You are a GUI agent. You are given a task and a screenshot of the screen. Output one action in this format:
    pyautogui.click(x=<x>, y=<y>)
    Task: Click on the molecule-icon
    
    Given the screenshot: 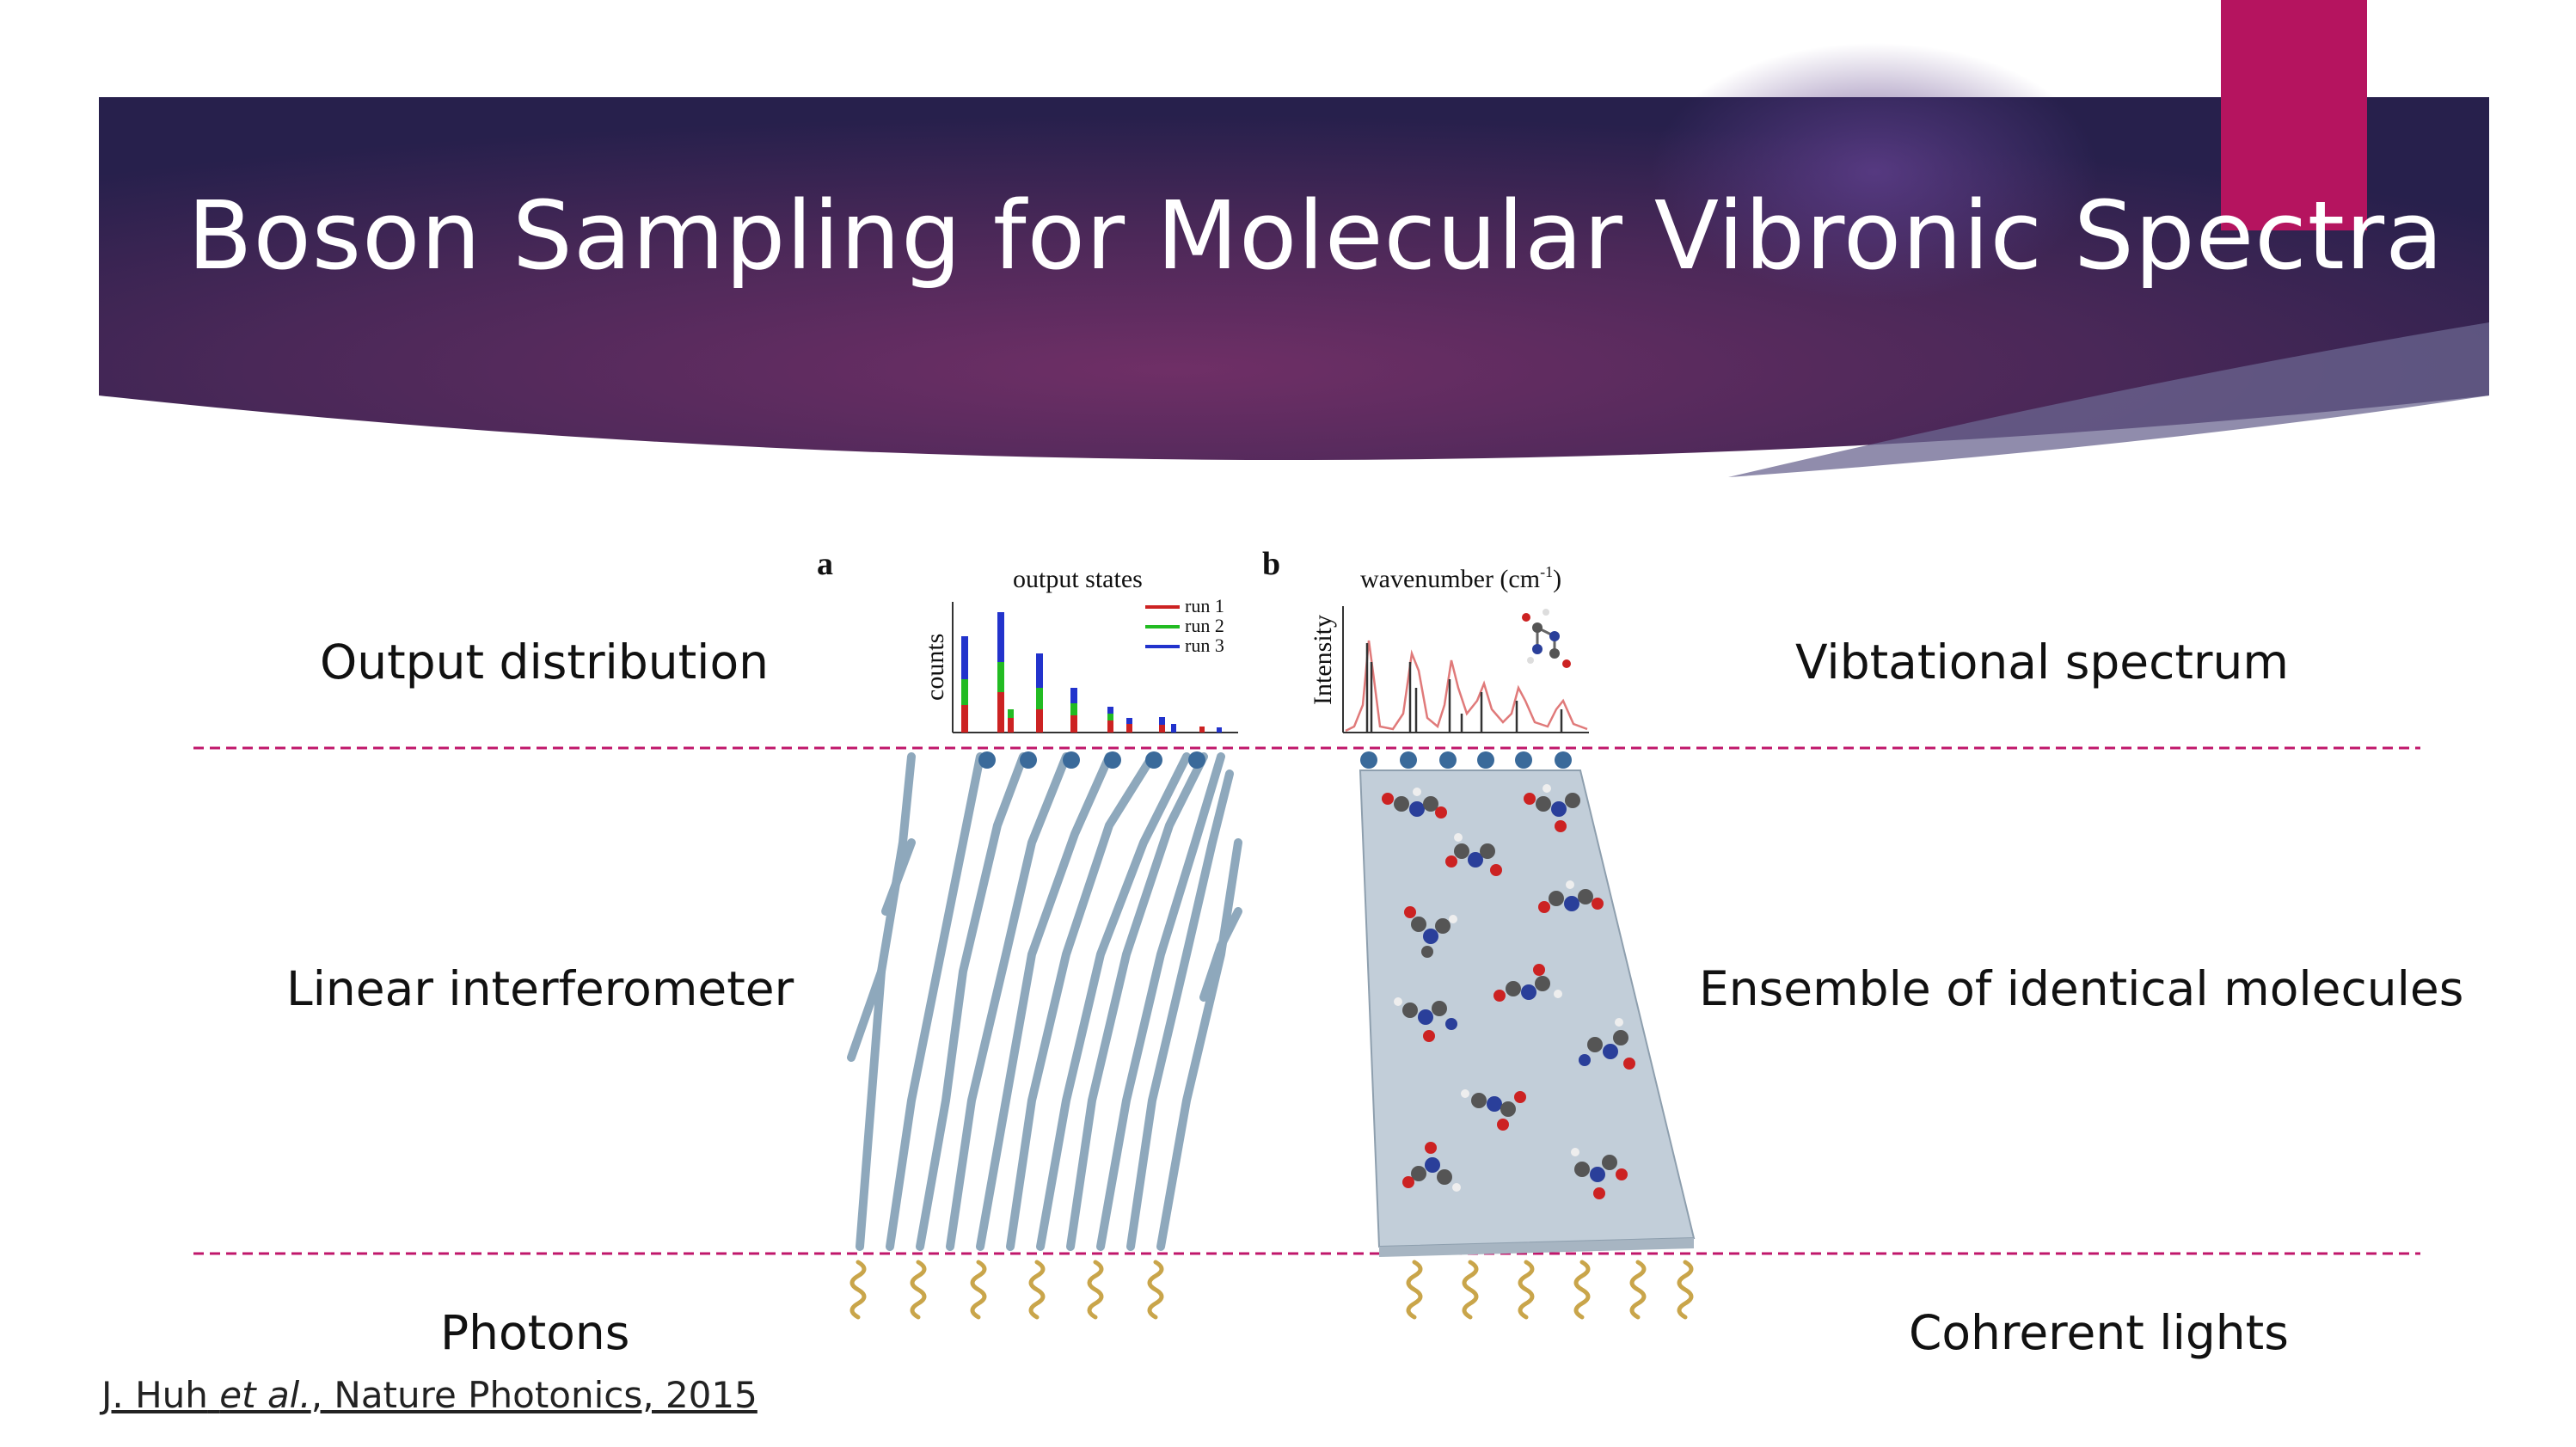 What is the action you would take?
    pyautogui.click(x=1547, y=638)
    